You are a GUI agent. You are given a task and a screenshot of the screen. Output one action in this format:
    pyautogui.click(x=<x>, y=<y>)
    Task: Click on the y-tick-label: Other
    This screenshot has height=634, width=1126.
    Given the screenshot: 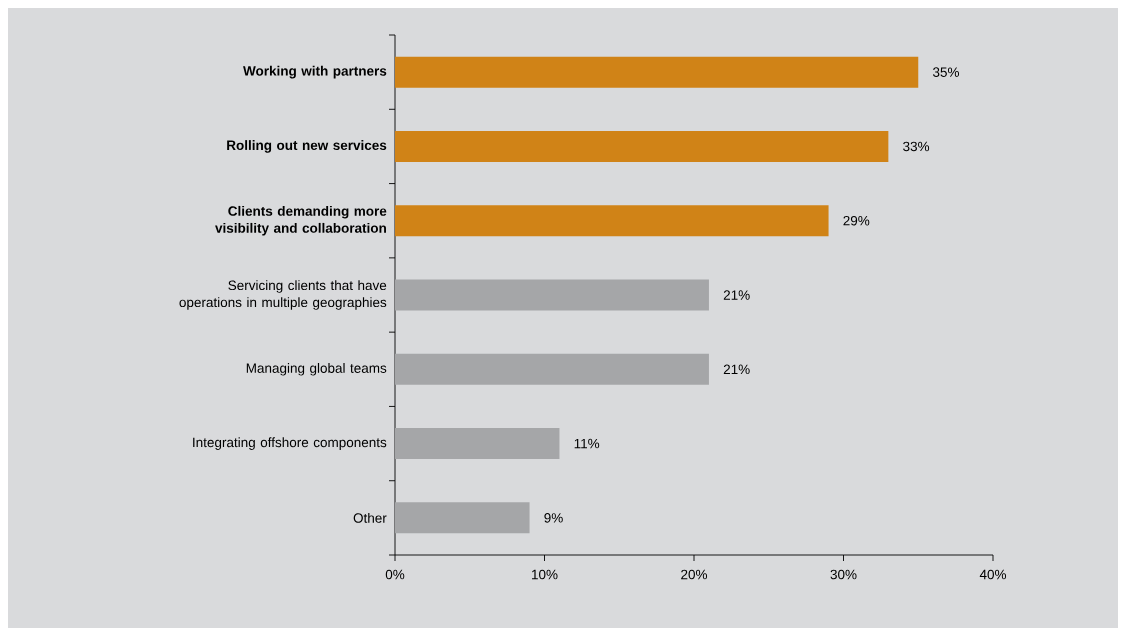 What is the action you would take?
    pyautogui.click(x=370, y=517)
    